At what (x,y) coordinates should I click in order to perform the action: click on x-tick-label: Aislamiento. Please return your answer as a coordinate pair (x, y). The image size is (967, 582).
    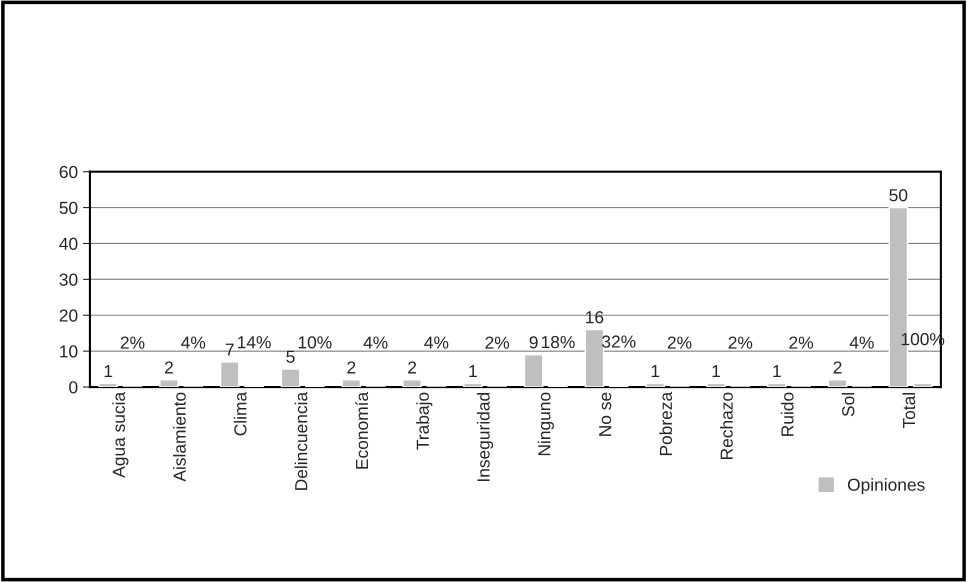
    Looking at the image, I should click on (179, 437).